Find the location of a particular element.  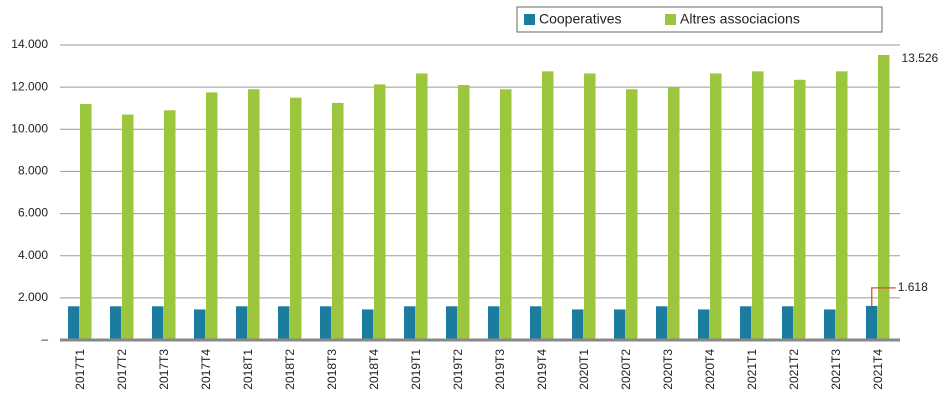

x-tick-label: 2021T1 is located at coordinates (752, 369).